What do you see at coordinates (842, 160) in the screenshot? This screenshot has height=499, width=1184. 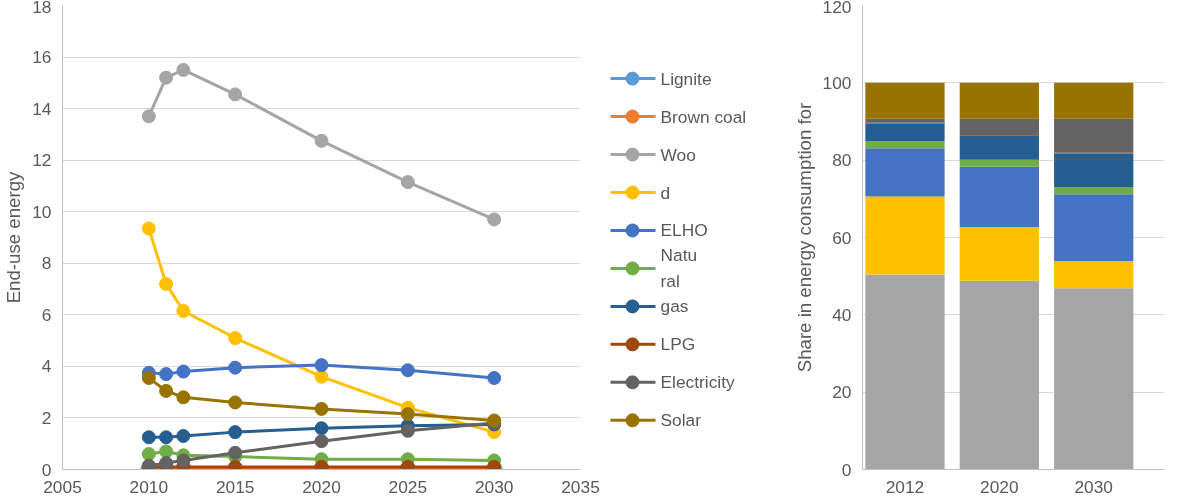 I see `y-tick-label: 80` at bounding box center [842, 160].